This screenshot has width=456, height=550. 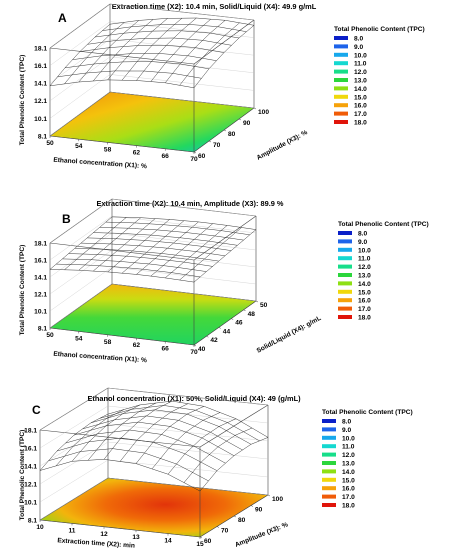 I want to click on legend-value: 17.0, so click(x=348, y=497).